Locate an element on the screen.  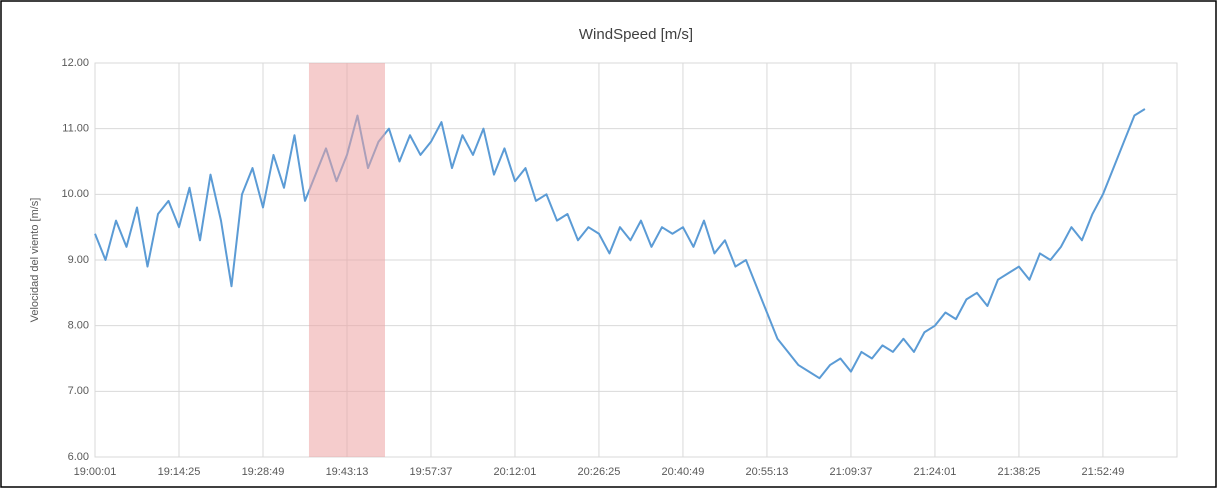
y-tick-label: 10.00 is located at coordinates (75, 194).